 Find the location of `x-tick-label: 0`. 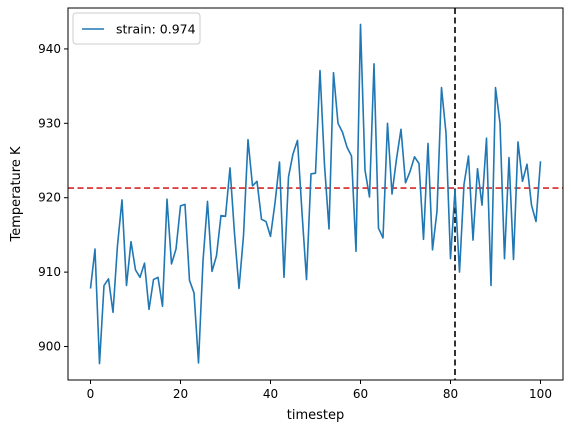

x-tick-label: 0 is located at coordinates (91, 394).